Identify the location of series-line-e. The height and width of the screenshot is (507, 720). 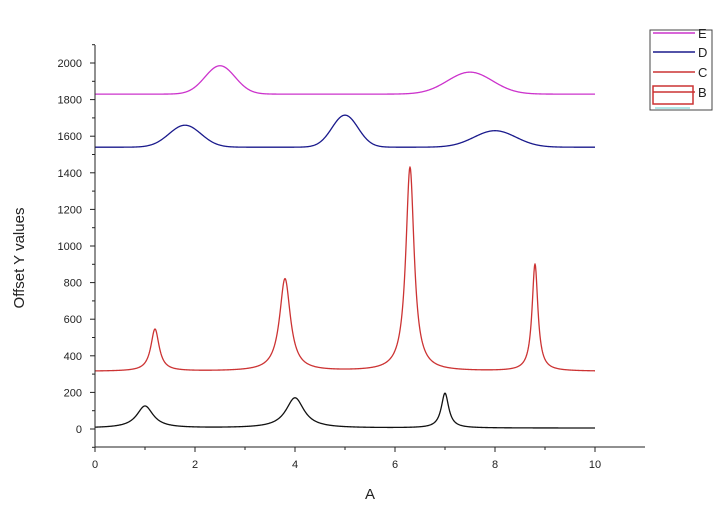
(345, 80).